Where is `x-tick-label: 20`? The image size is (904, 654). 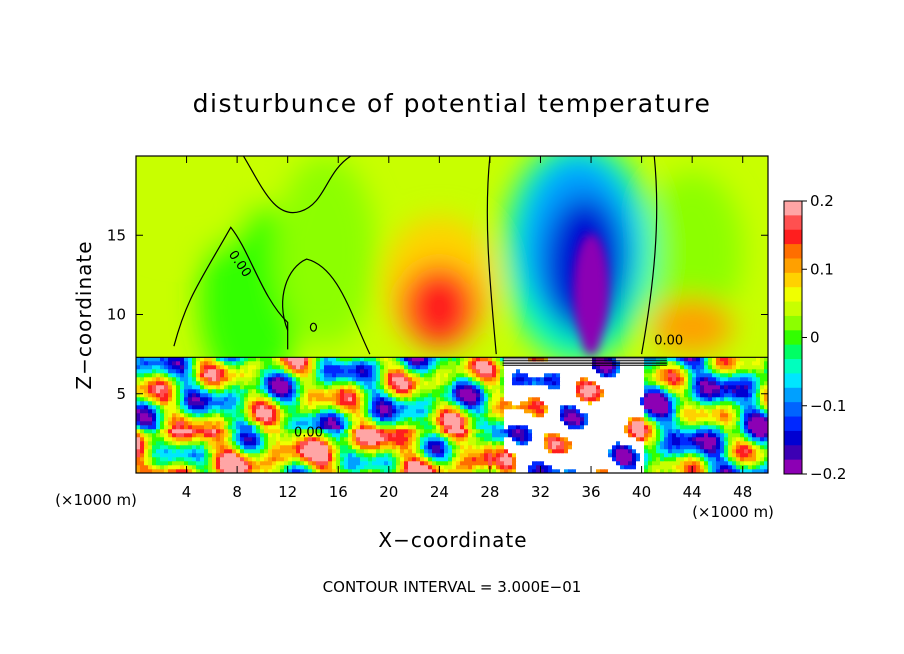
x-tick-label: 20 is located at coordinates (388, 492).